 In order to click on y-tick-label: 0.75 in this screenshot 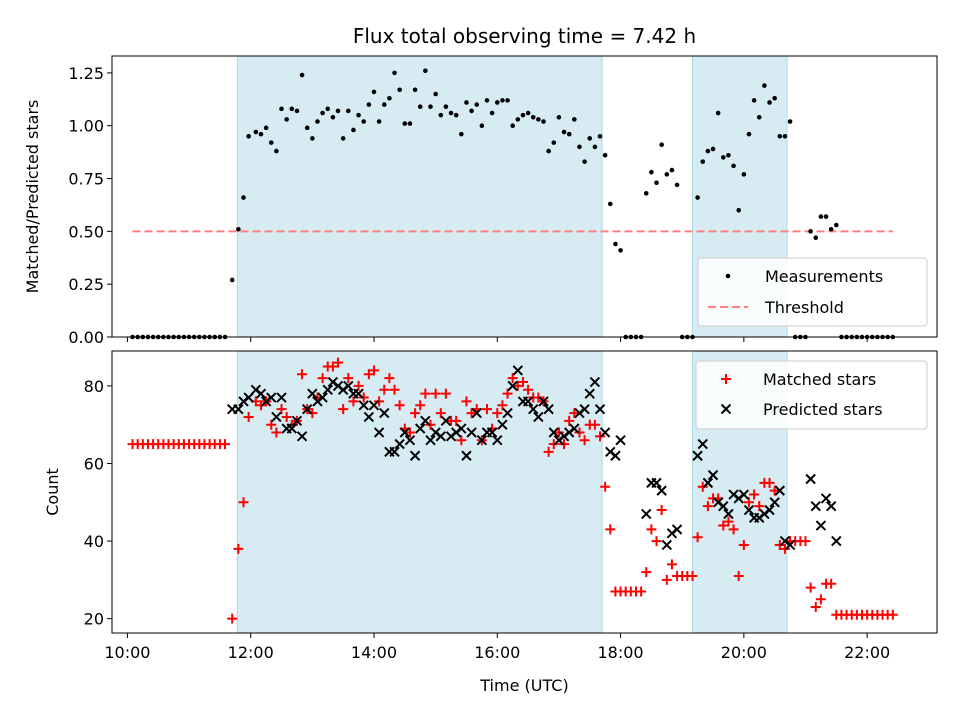, I will do `click(86, 179)`.